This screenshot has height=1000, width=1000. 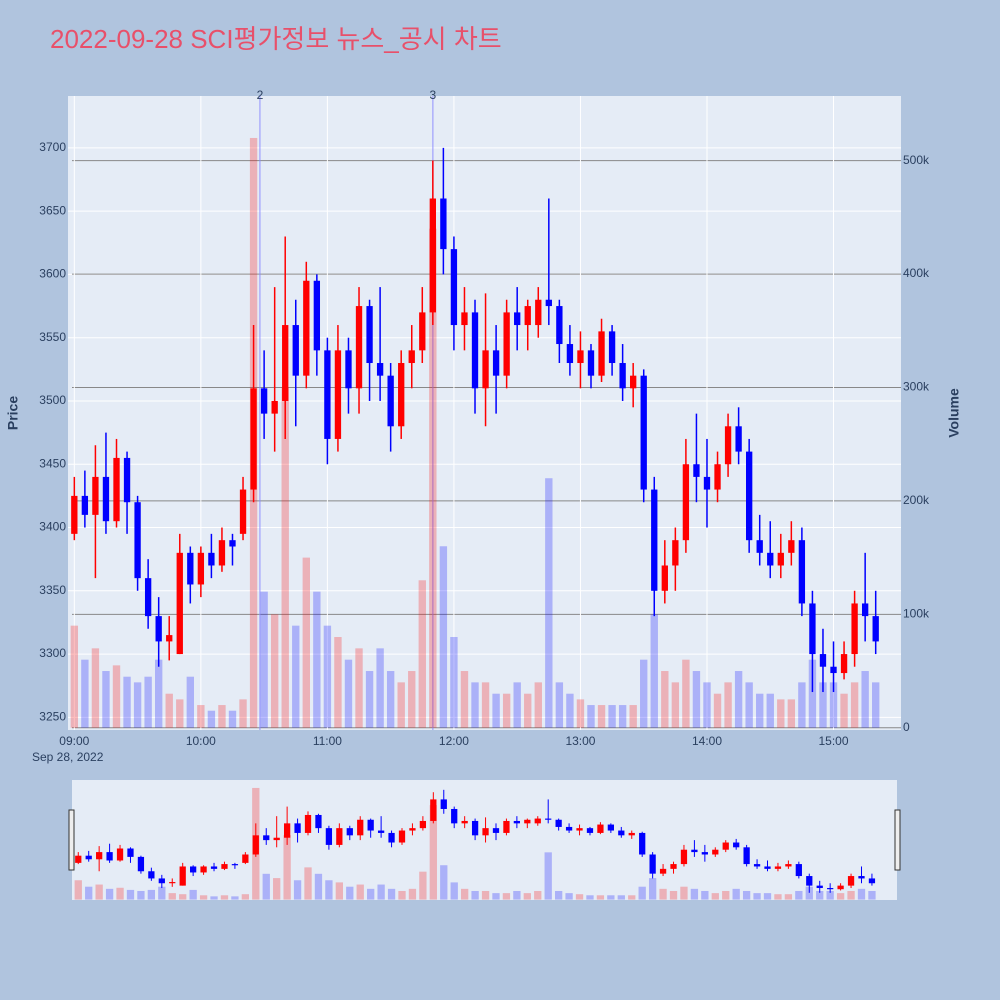 What do you see at coordinates (916, 613) in the screenshot?
I see `y2-tick-label: 100k` at bounding box center [916, 613].